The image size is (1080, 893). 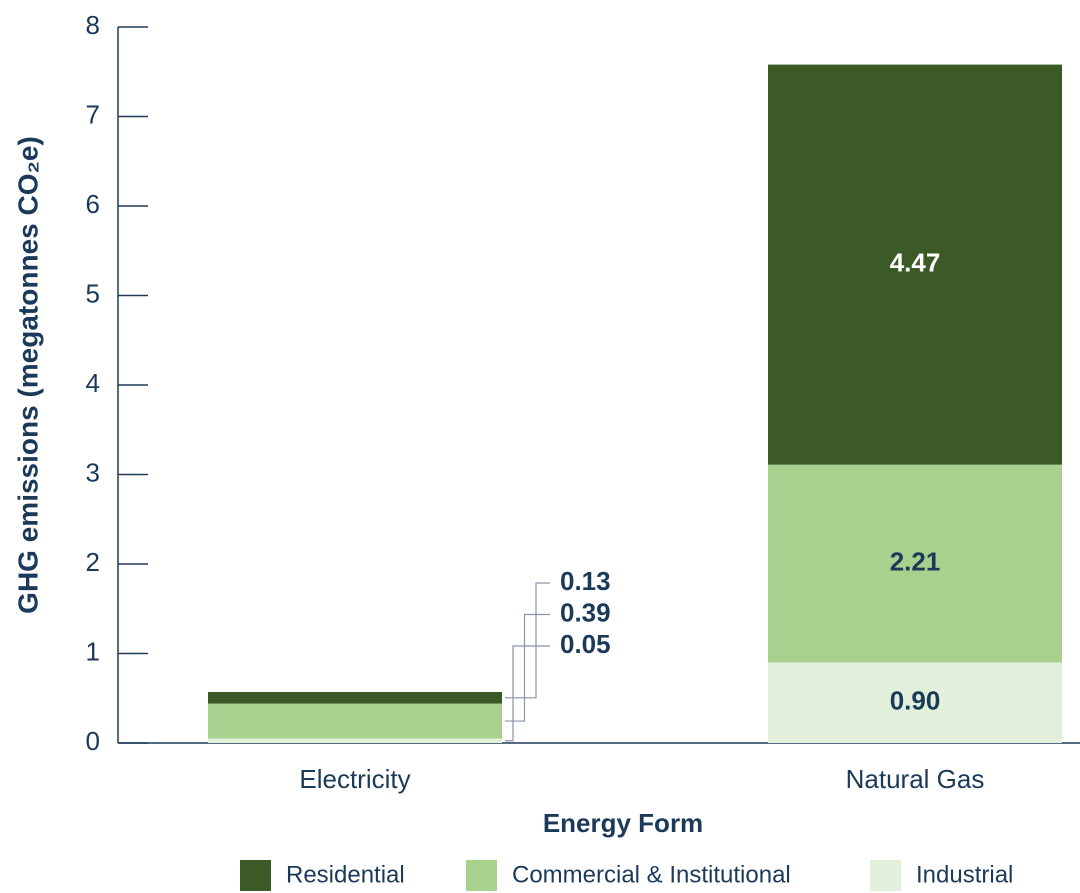 I want to click on y-tick-label: 7, so click(x=93, y=114).